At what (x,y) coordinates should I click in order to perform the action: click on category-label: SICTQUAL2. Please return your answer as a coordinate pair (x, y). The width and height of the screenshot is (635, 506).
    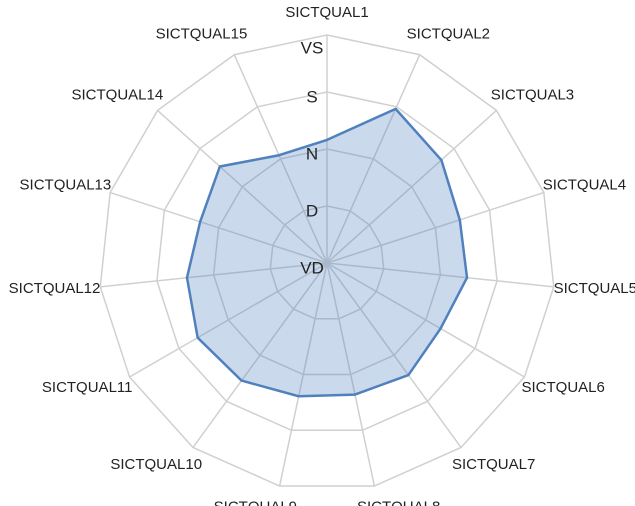
    Looking at the image, I should click on (448, 34).